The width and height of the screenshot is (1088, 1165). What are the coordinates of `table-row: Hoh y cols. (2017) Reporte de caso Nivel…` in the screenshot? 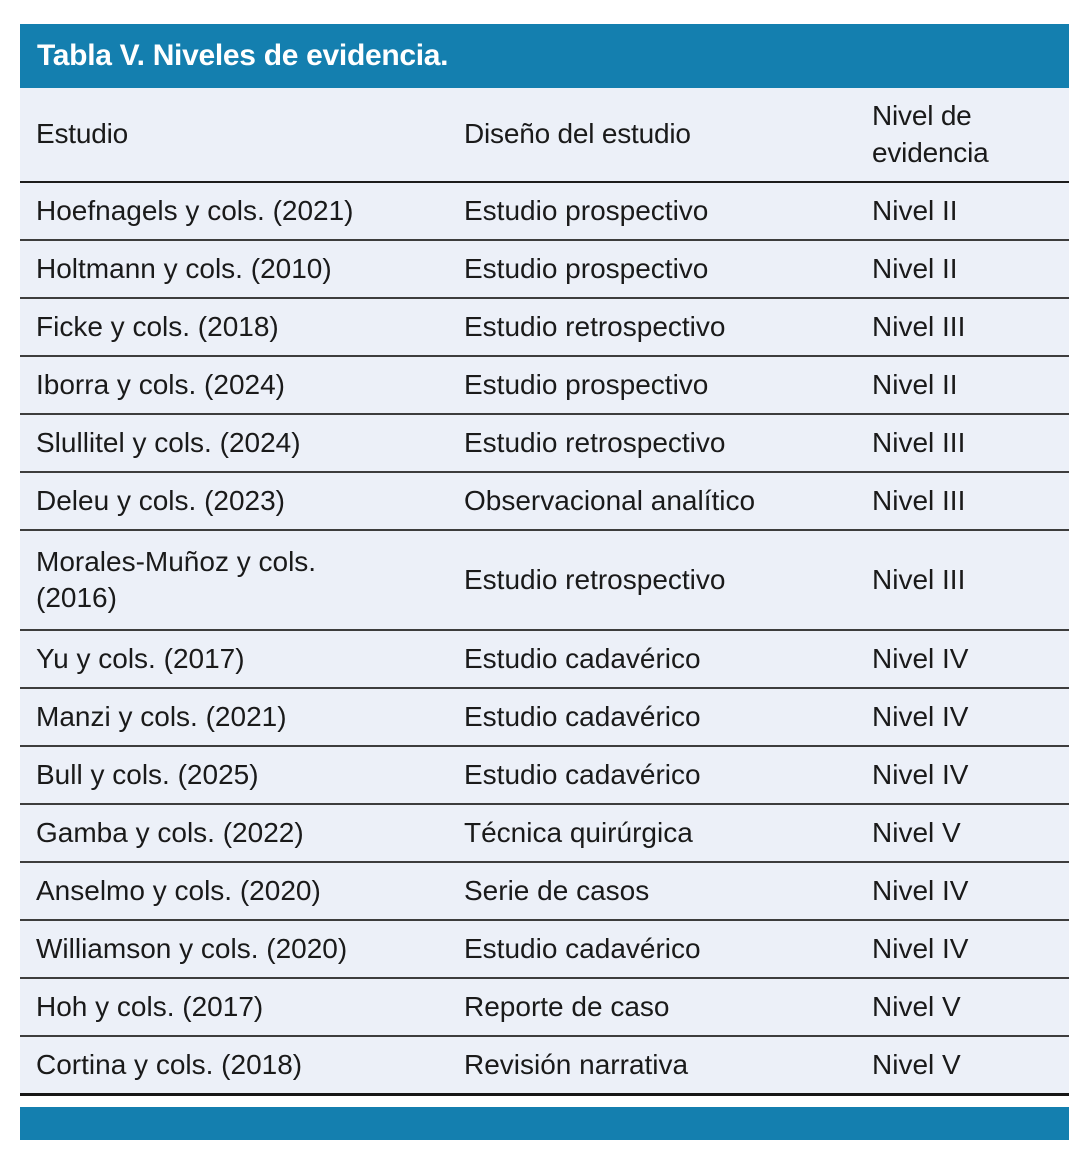 It's located at (544, 1006).